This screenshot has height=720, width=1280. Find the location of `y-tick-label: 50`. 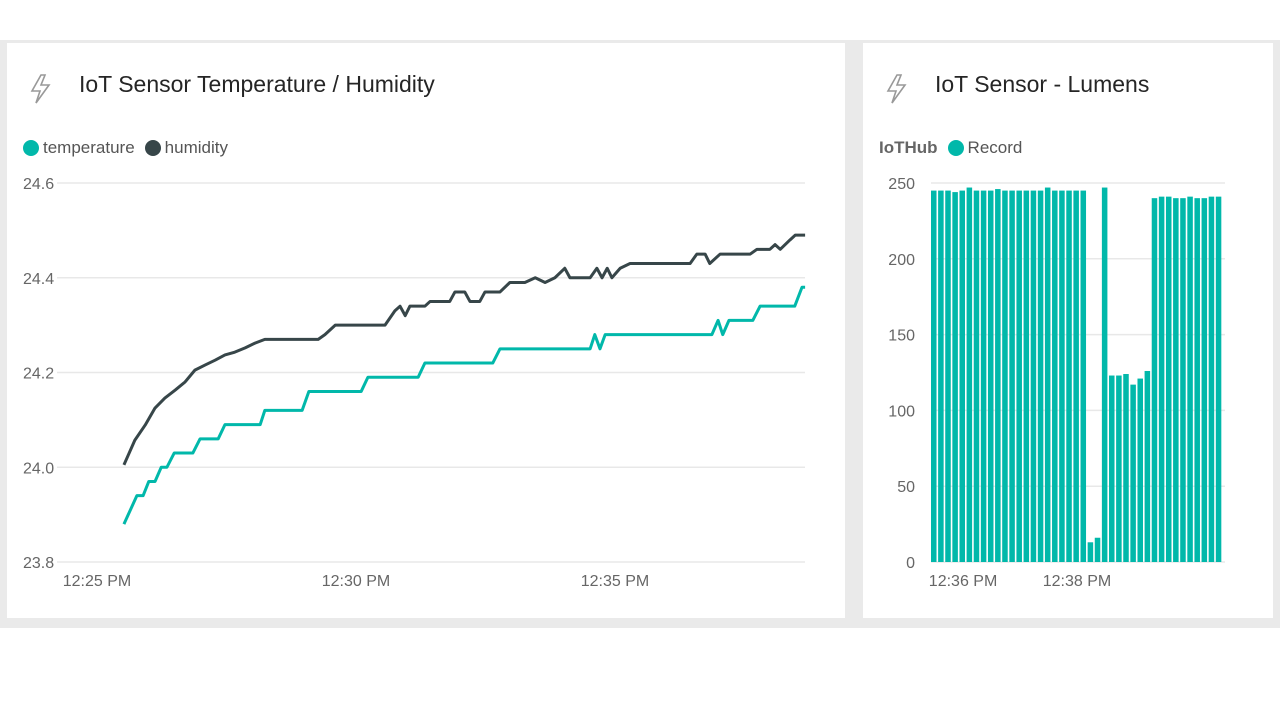

y-tick-label: 50 is located at coordinates (906, 487).